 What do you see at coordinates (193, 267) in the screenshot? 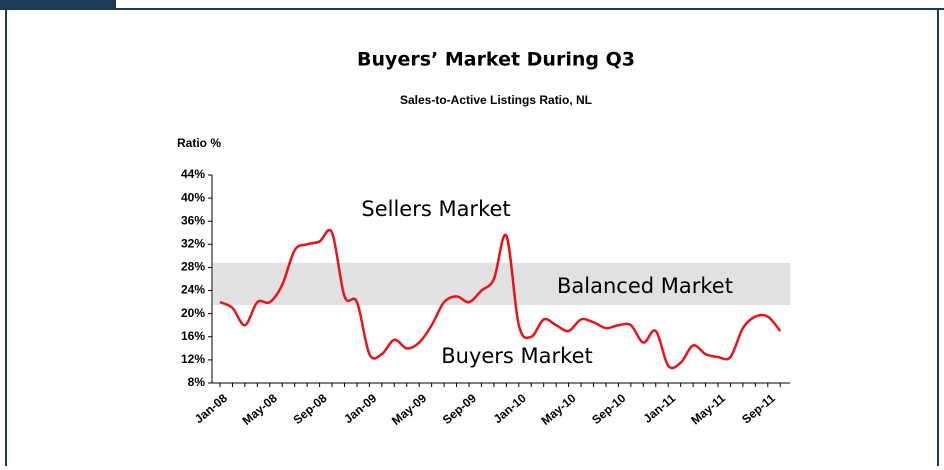
I see `y-tick-label: 28%` at bounding box center [193, 267].